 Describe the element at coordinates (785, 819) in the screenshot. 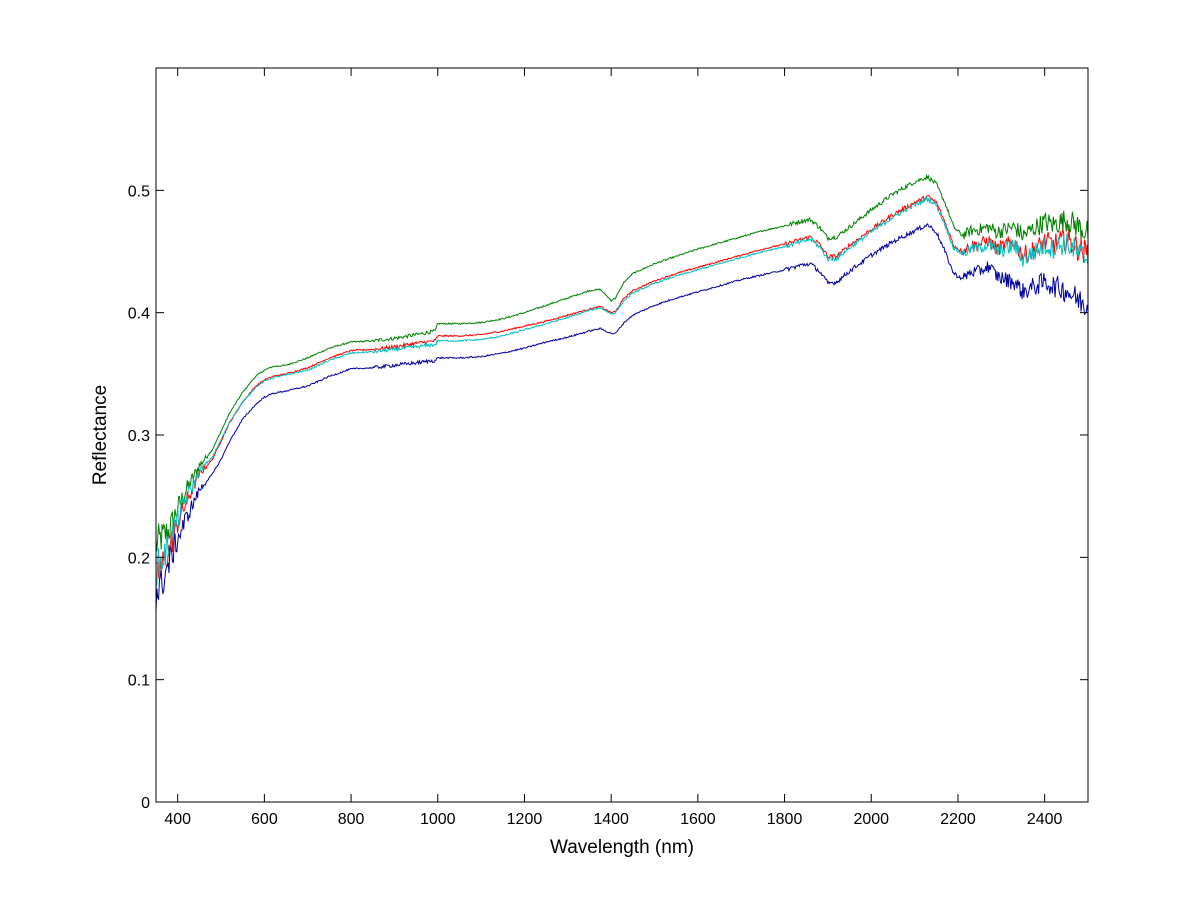

I see `x-tick-label: 1800` at that location.